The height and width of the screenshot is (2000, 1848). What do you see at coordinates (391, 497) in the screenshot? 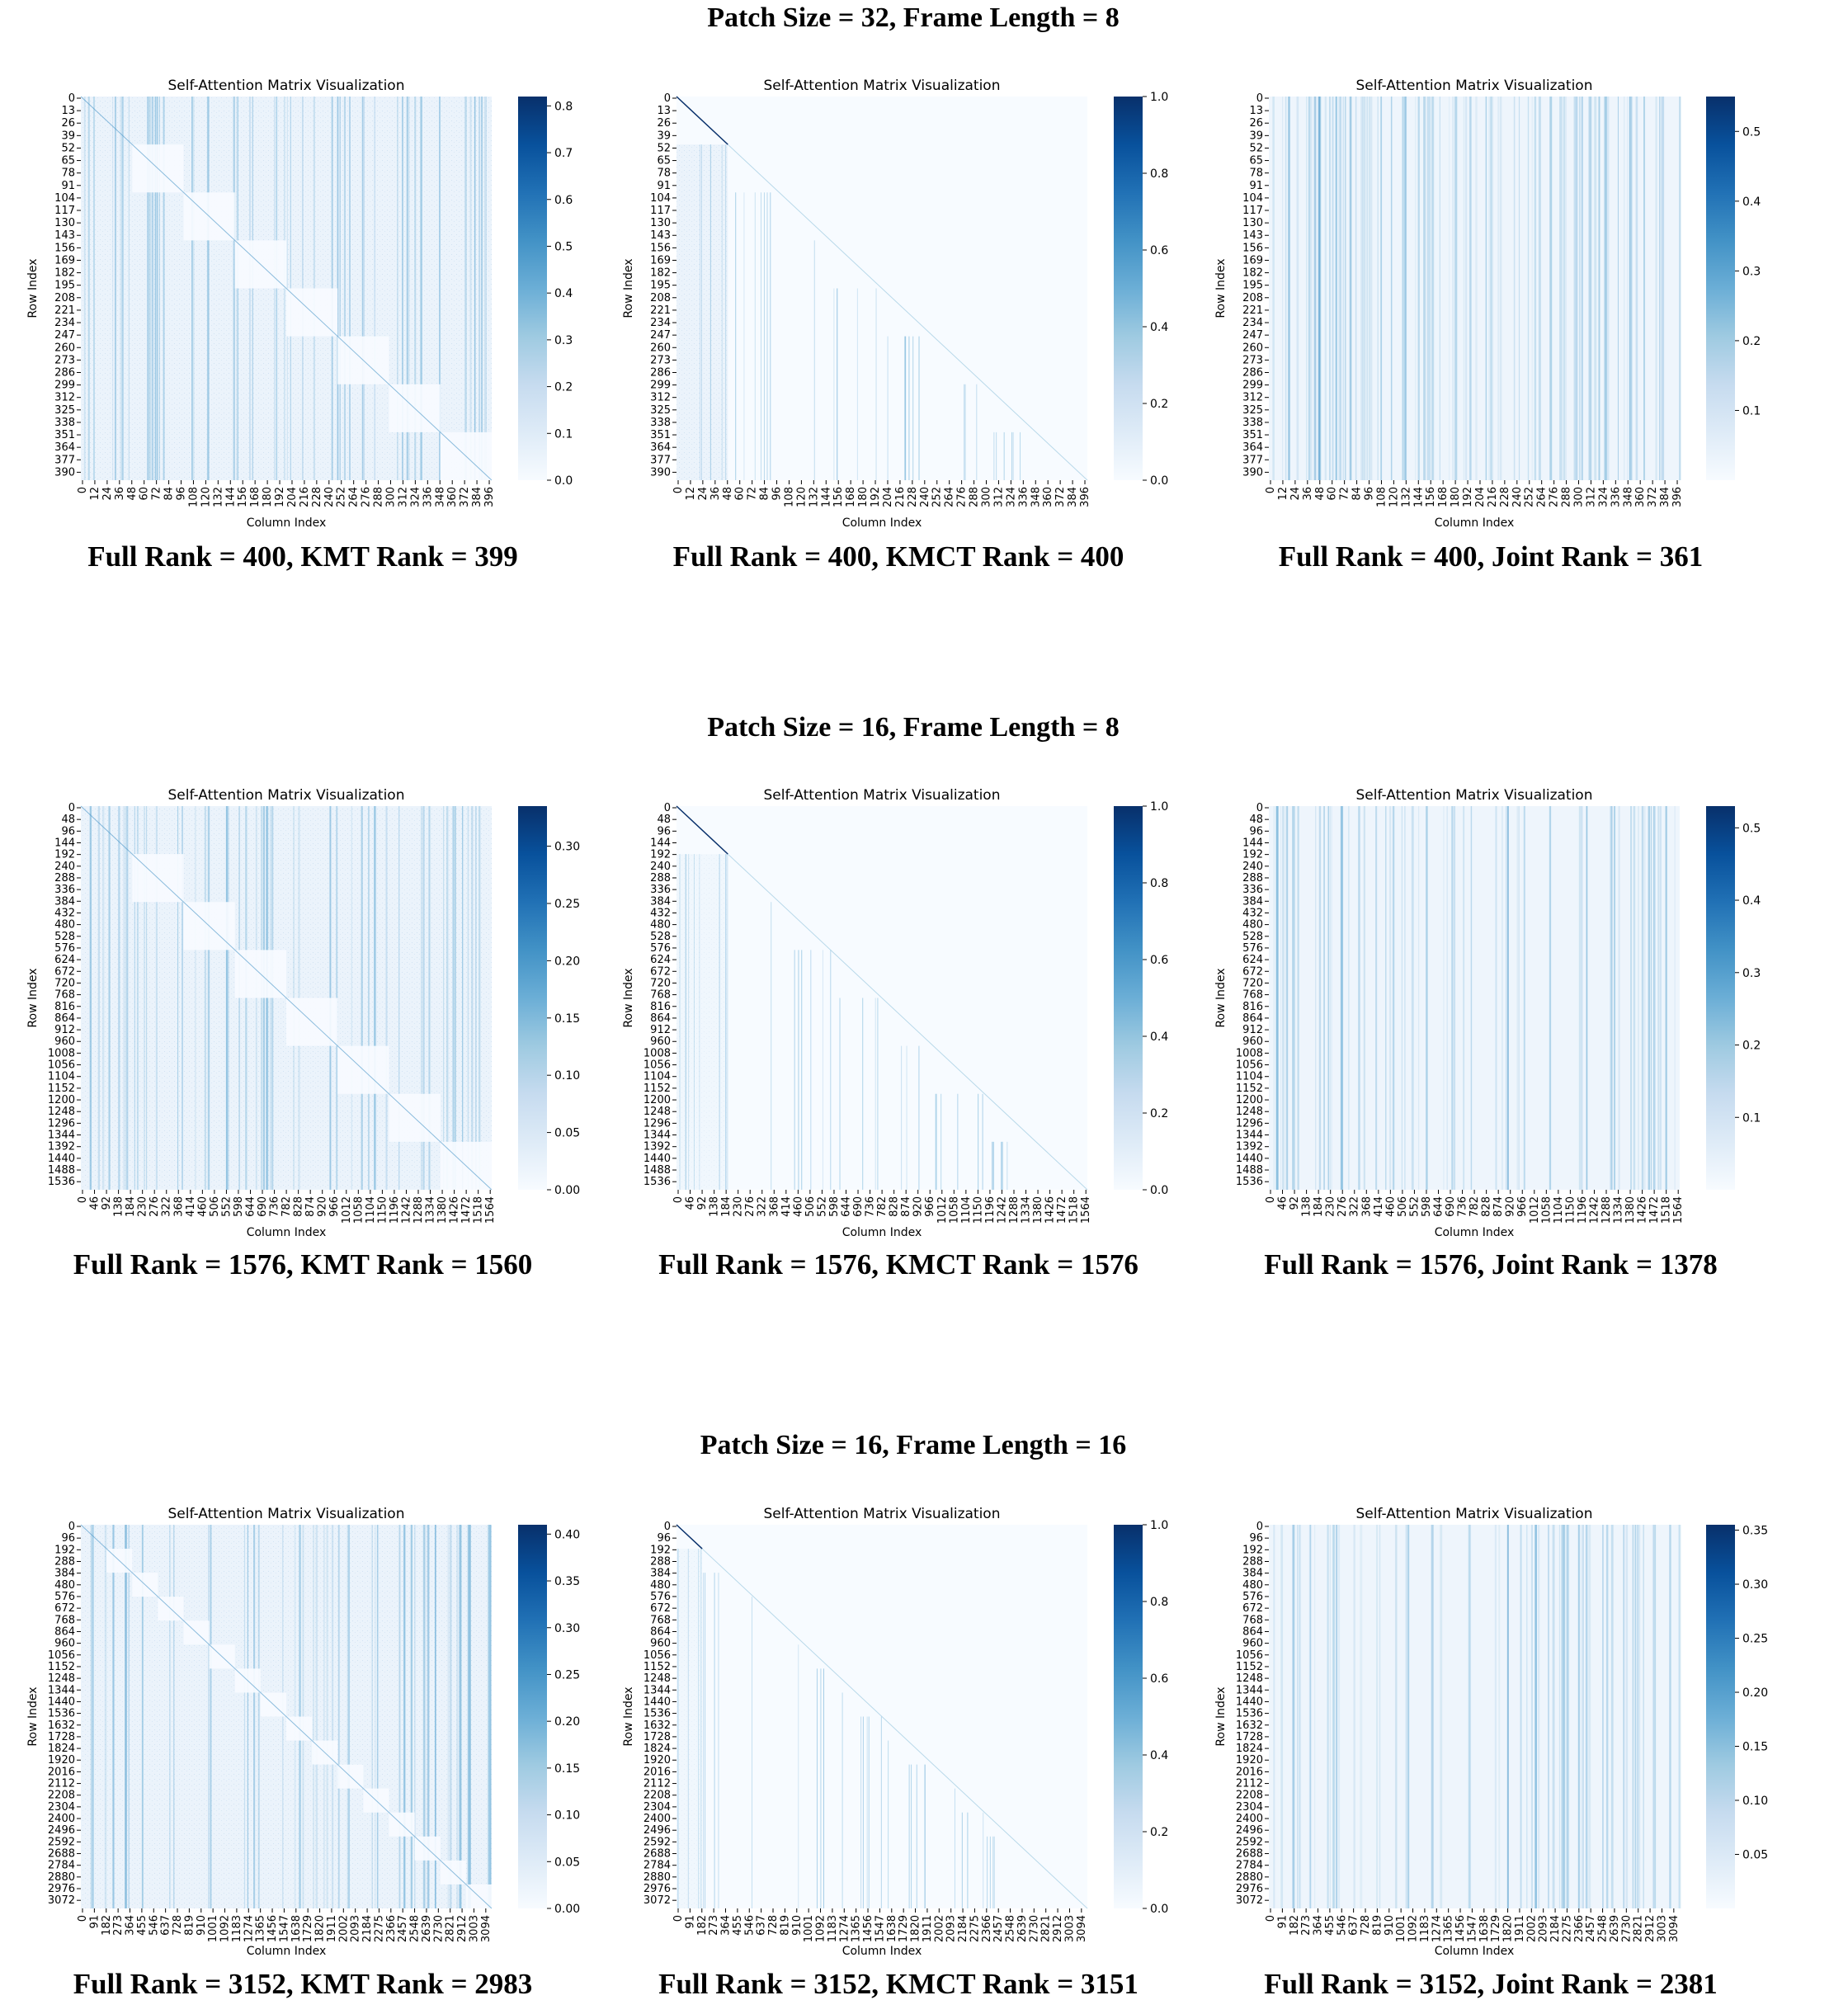
I see `x-tick-label: 300` at bounding box center [391, 497].